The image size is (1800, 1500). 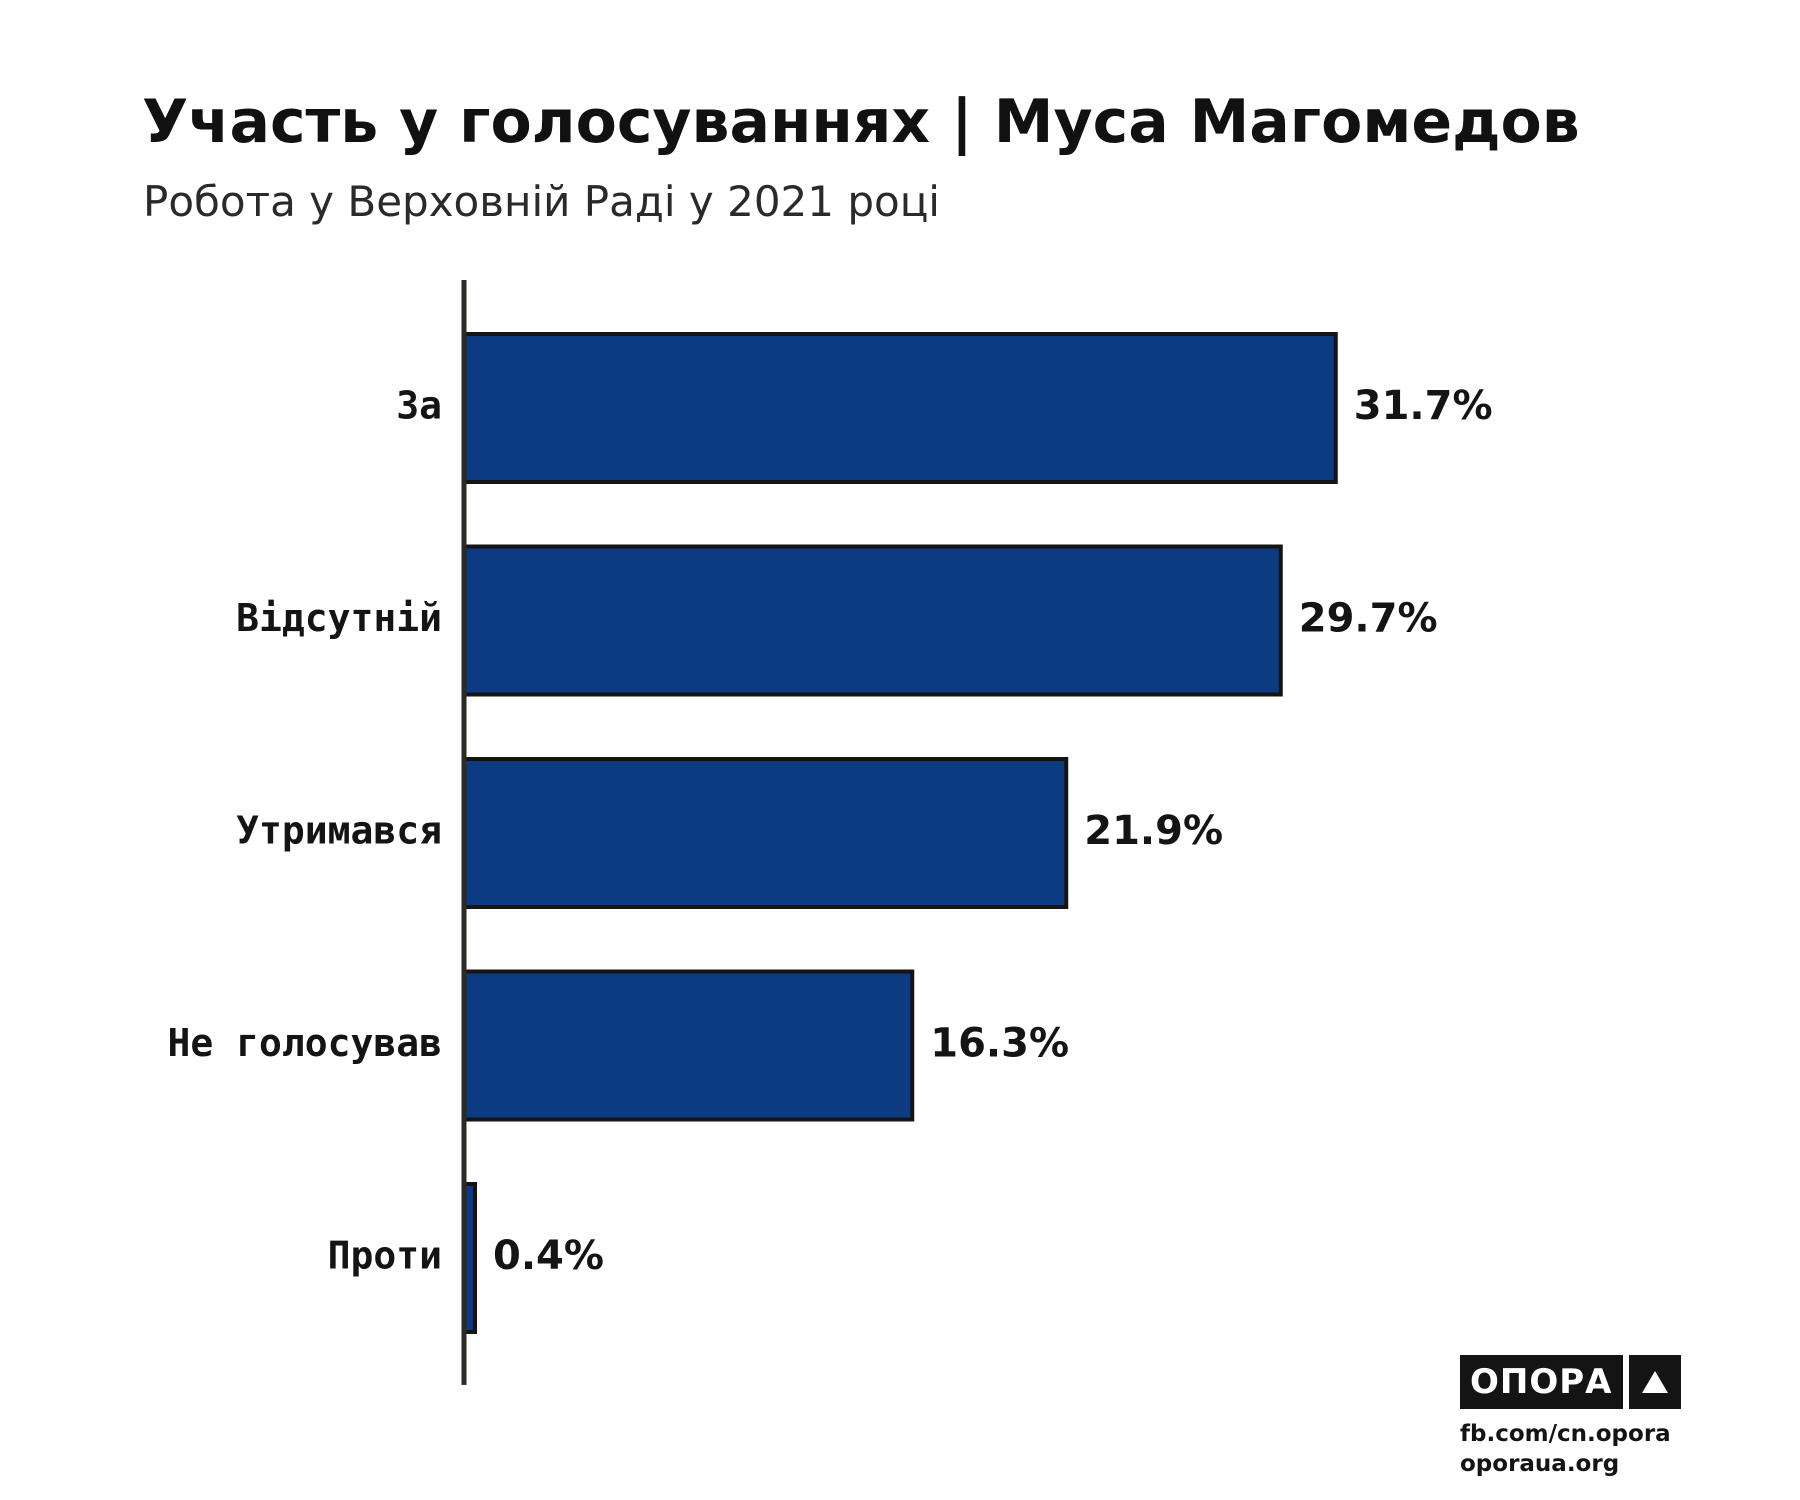 I want to click on category-label: Відсутній, so click(x=339, y=618).